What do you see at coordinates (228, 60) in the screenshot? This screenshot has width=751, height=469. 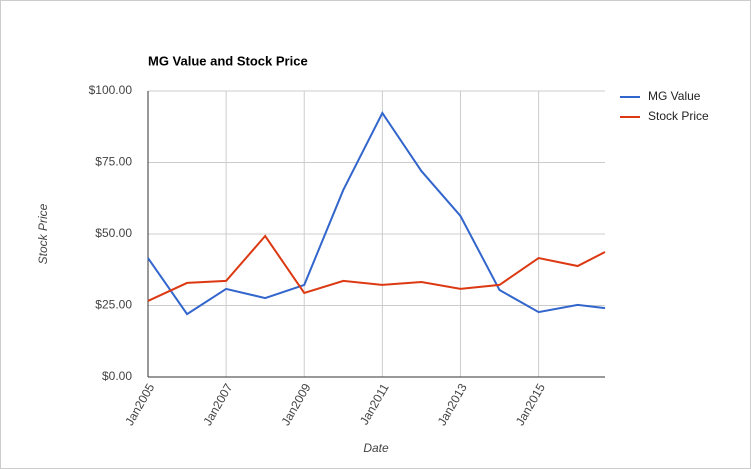 I see `chart-title: MG Value and Stock Price` at bounding box center [228, 60].